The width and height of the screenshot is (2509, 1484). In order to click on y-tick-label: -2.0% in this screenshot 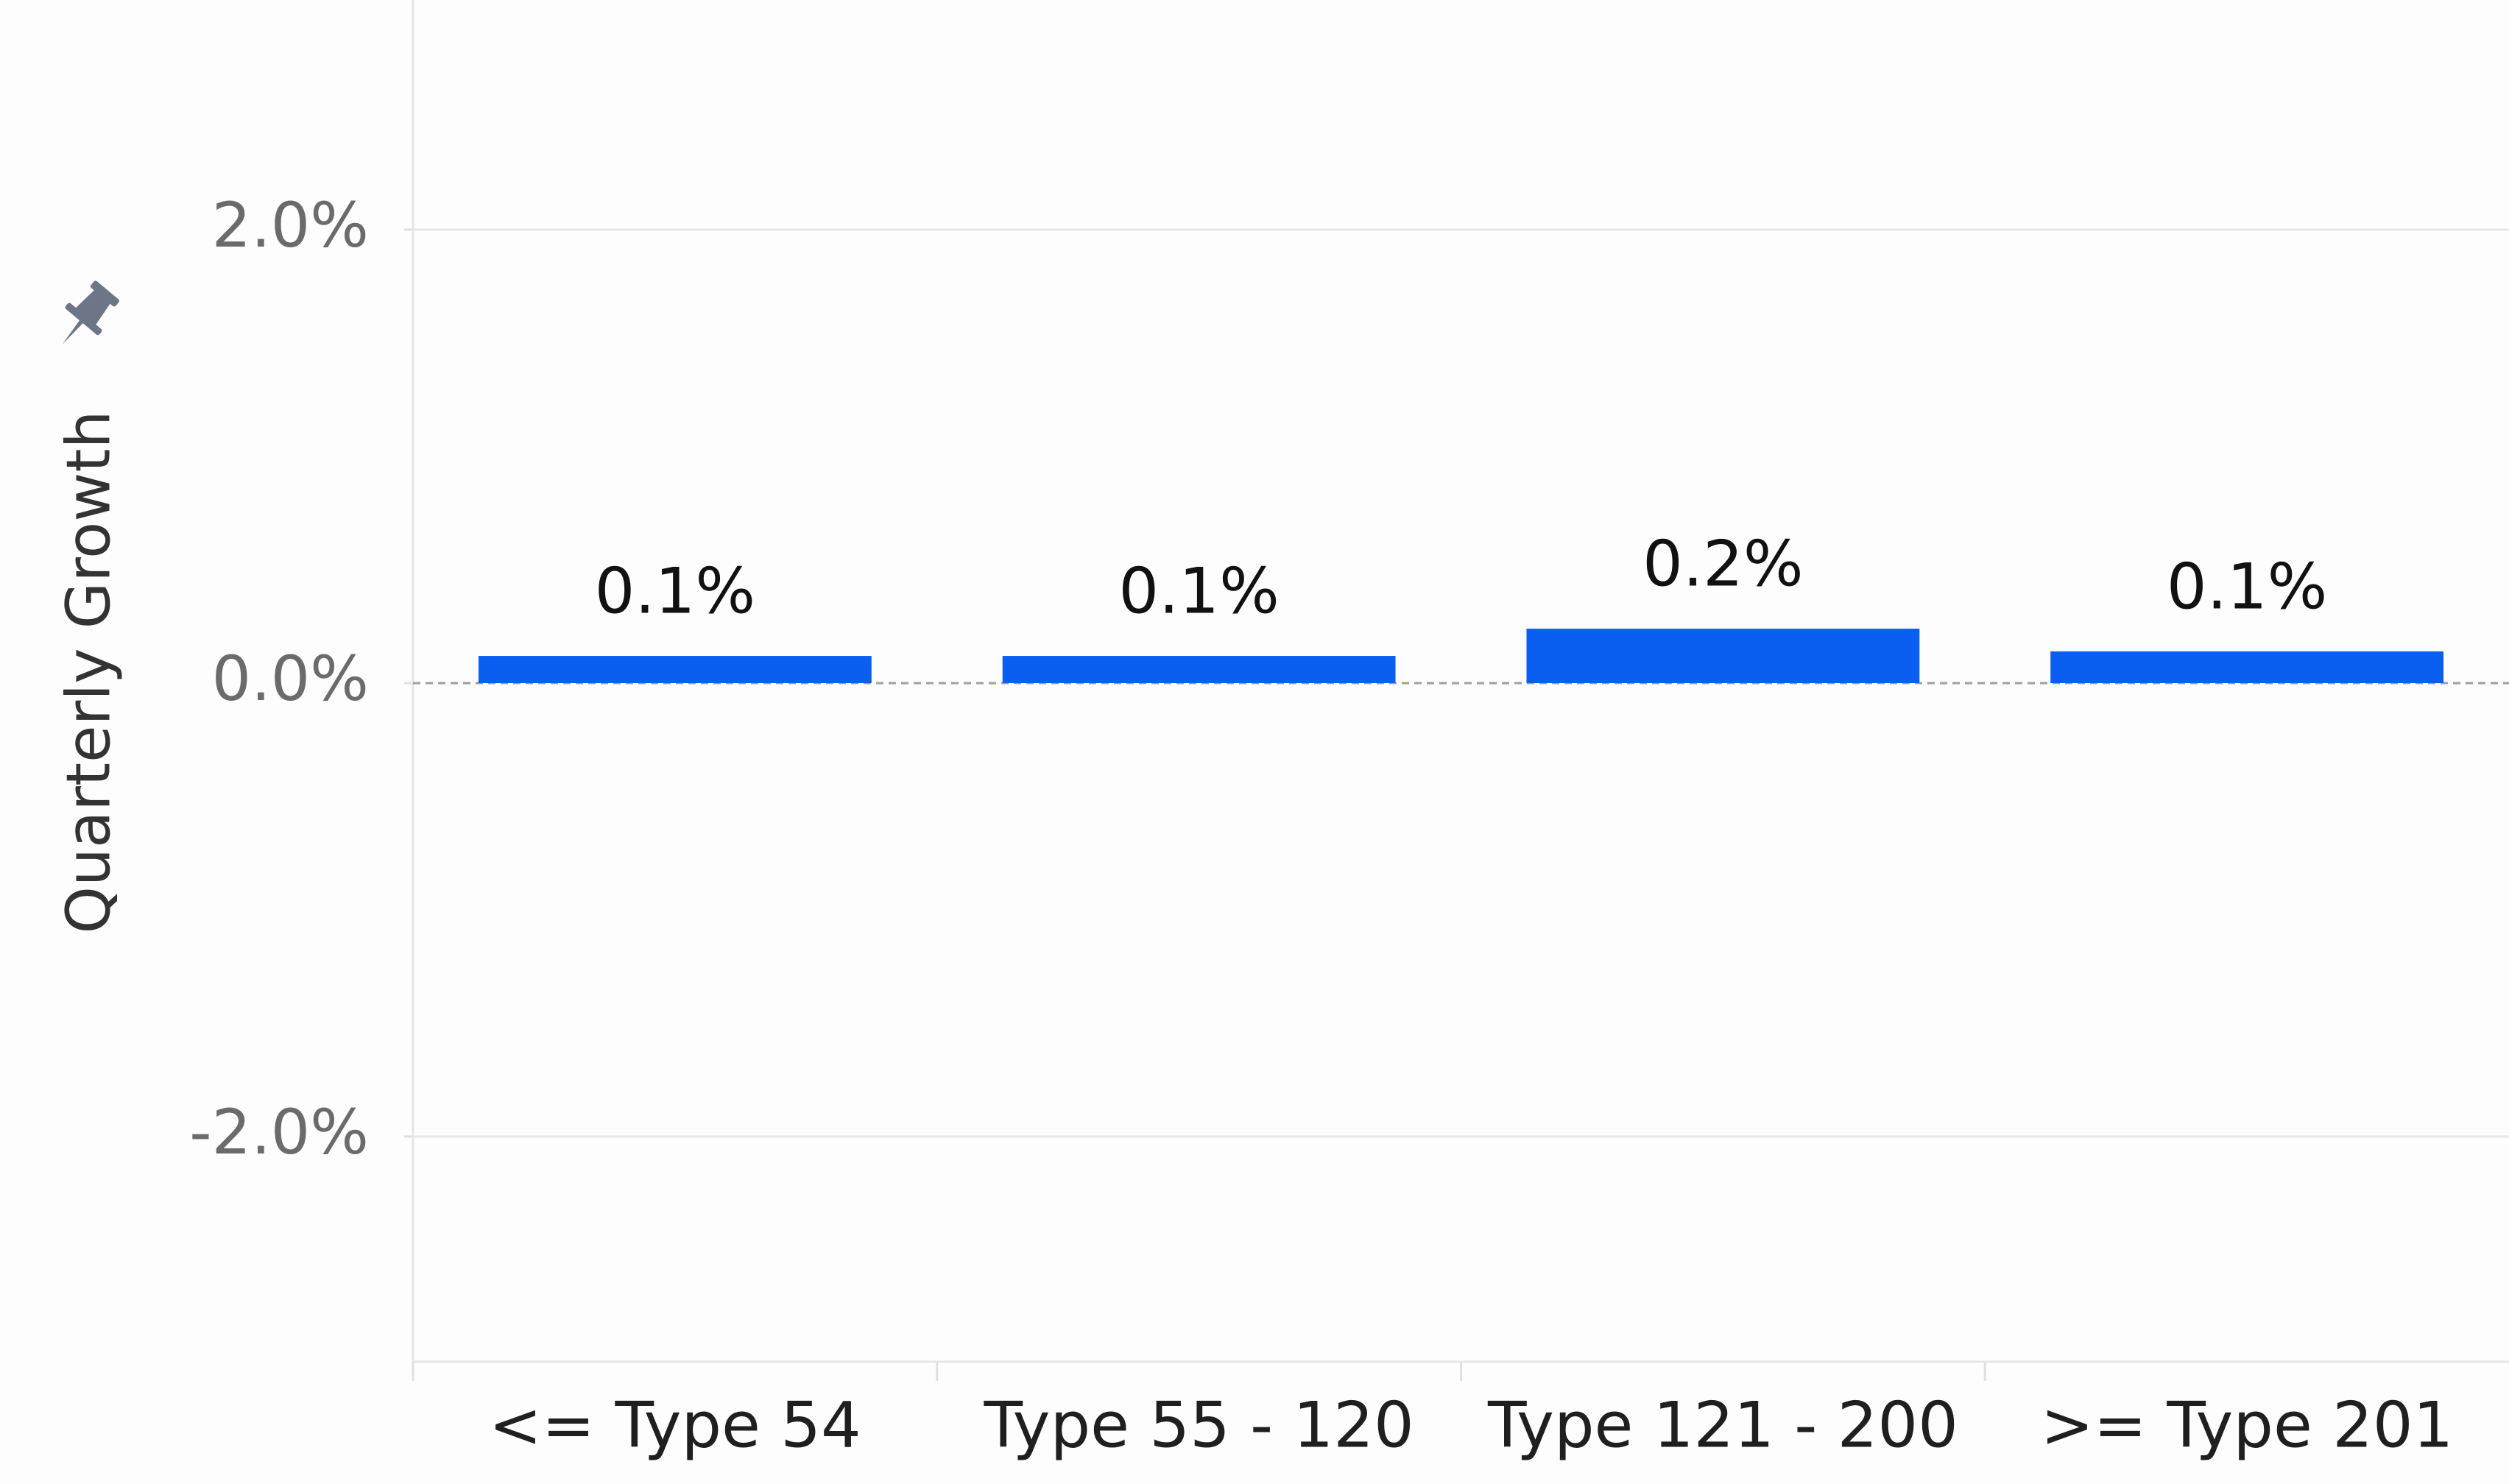, I will do `click(279, 1132)`.